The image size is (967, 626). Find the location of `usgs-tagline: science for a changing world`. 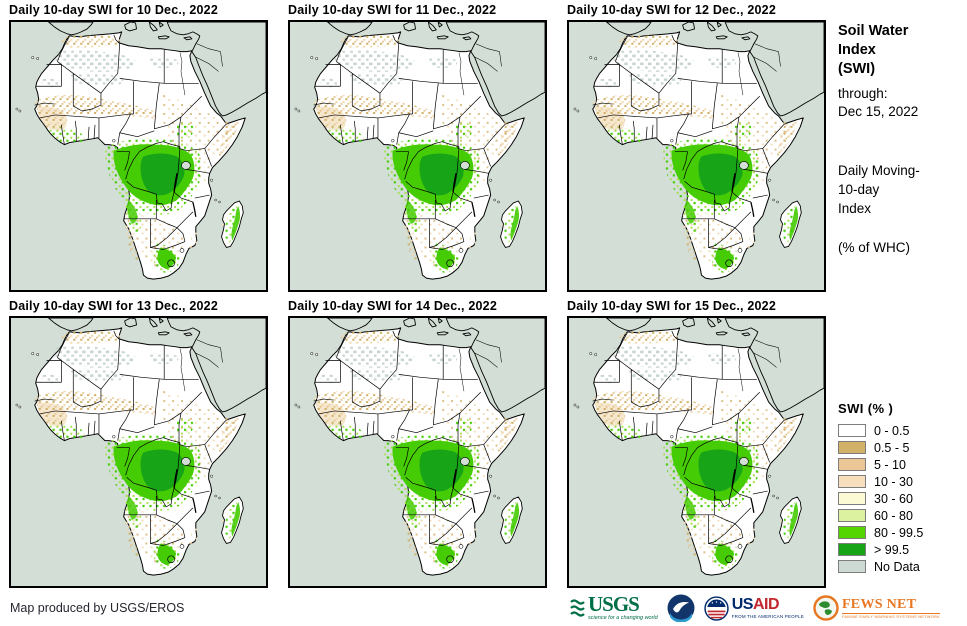

usgs-tagline: science for a changing world is located at coordinates (623, 618).